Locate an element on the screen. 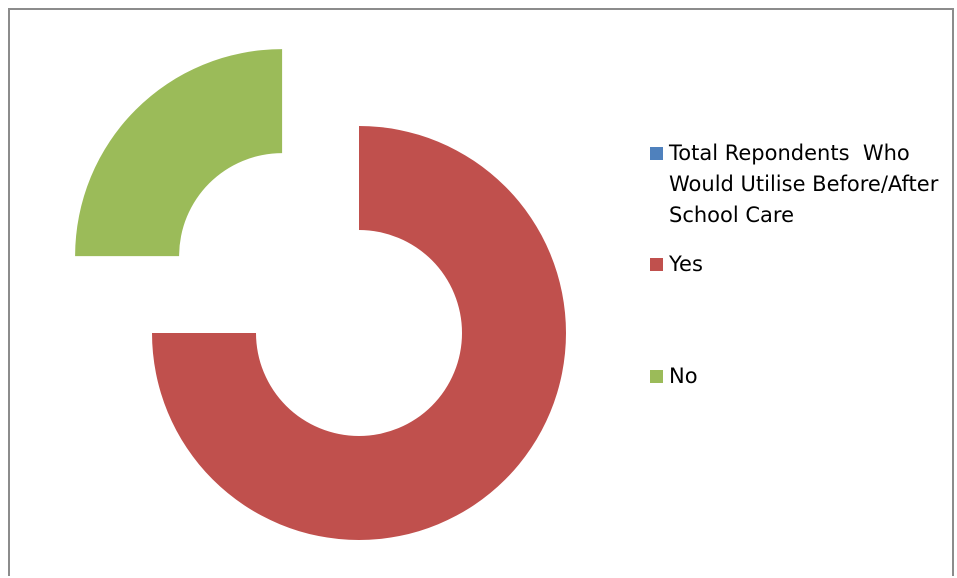 The height and width of the screenshot is (578, 957). legend-swatch-no is located at coordinates (656, 376).